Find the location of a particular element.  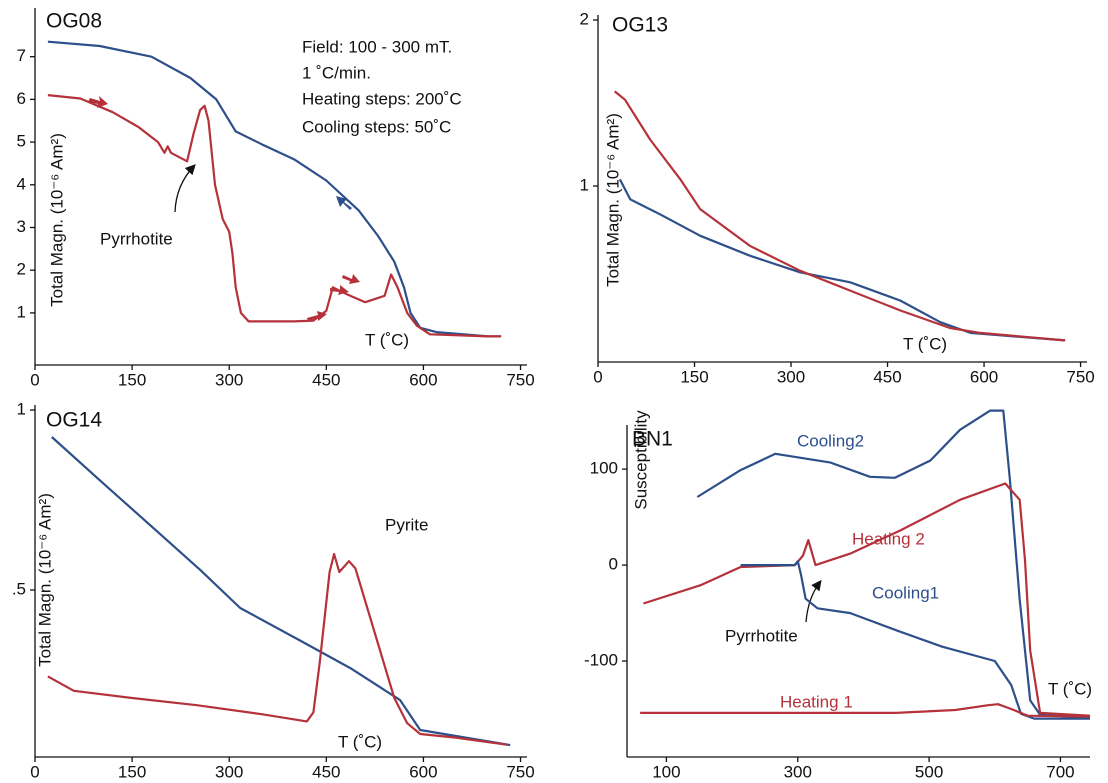

y-tick-label: -100 is located at coordinates (601, 660).